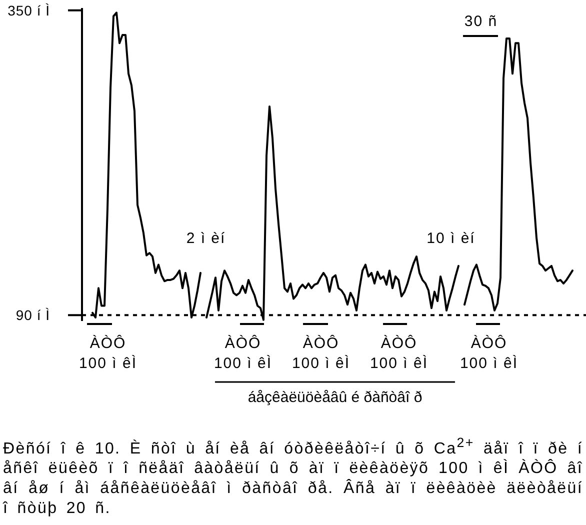 This screenshot has width=586, height=525. I want to click on y-tick-label: 90 í Ì, so click(33, 315).